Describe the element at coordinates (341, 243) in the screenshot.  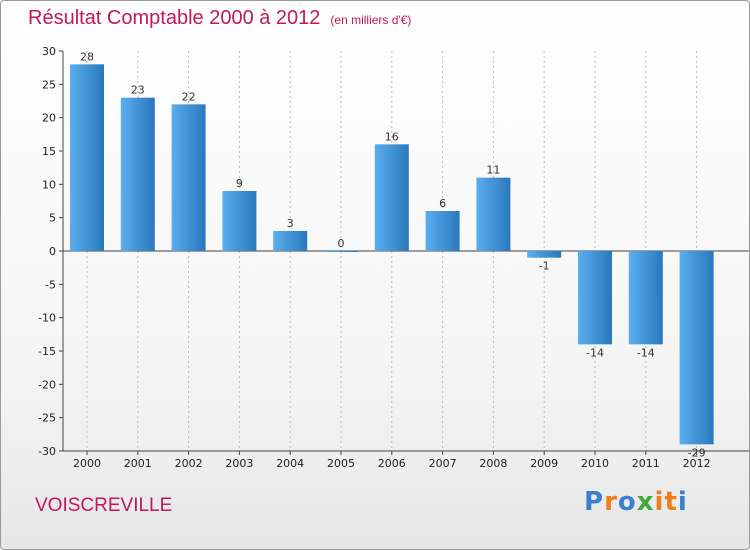
I see `data-label-2005: 0` at that location.